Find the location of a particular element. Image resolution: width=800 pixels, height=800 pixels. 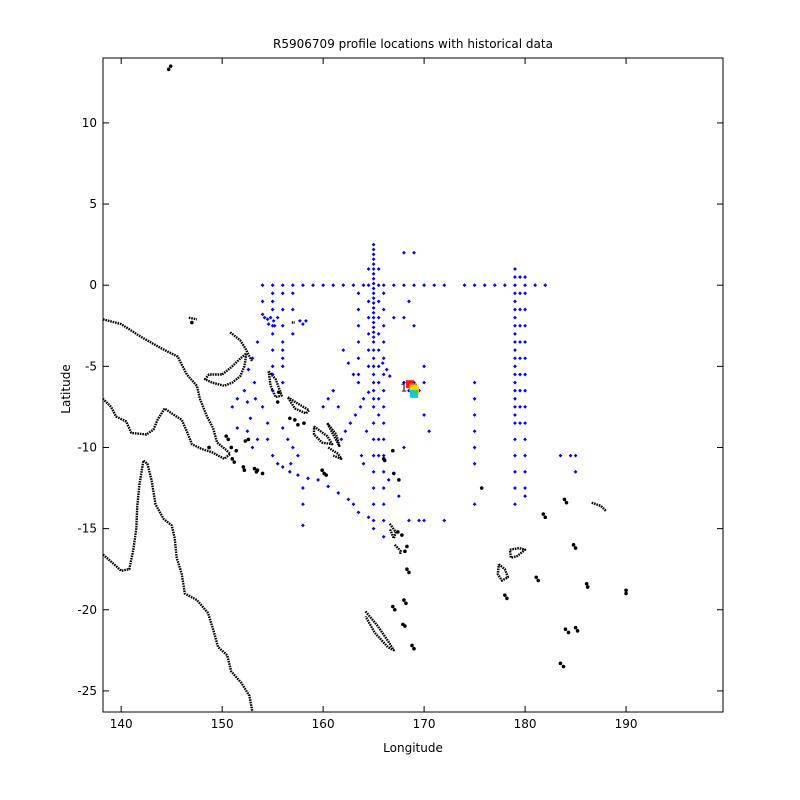

x-tick-label: 150 is located at coordinates (222, 724).